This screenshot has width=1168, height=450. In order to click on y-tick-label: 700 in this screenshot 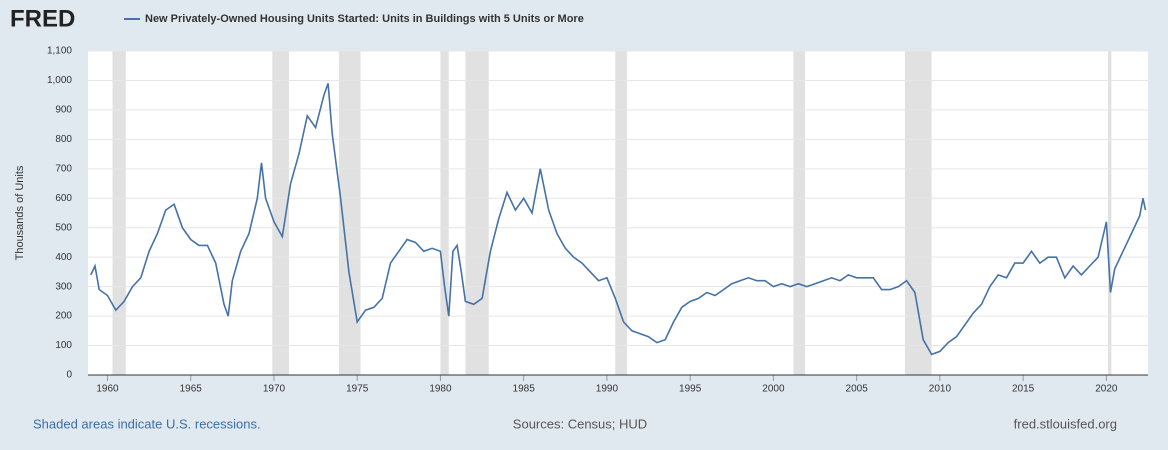, I will do `click(63, 168)`.